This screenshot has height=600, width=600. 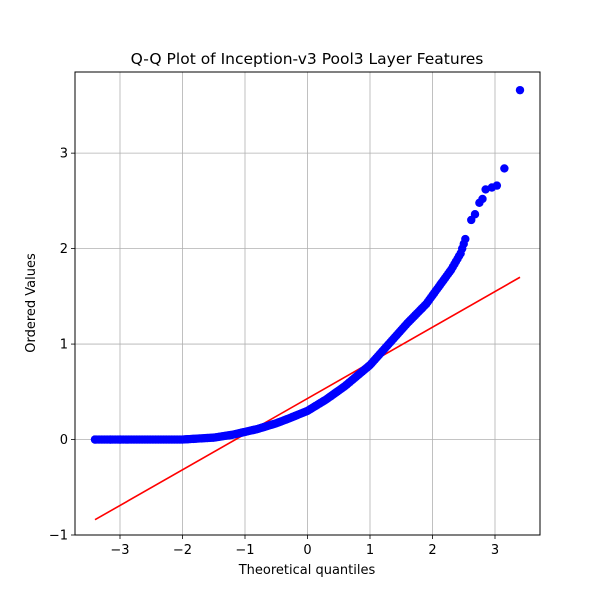 I want to click on x-tick-label: −2, so click(x=182, y=550).